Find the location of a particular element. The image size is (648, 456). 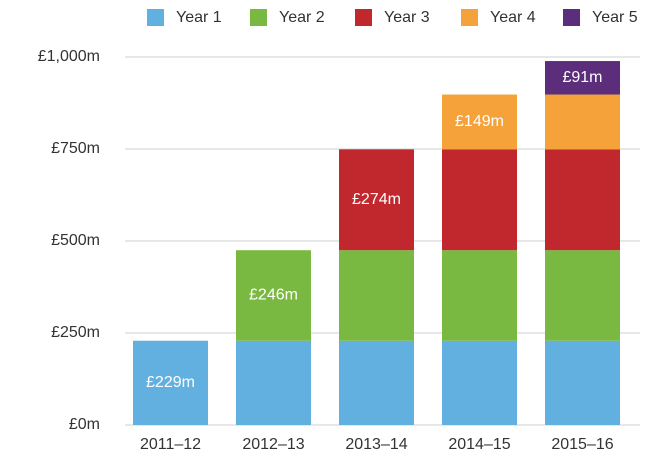

legend-label: Year 5 is located at coordinates (615, 17).